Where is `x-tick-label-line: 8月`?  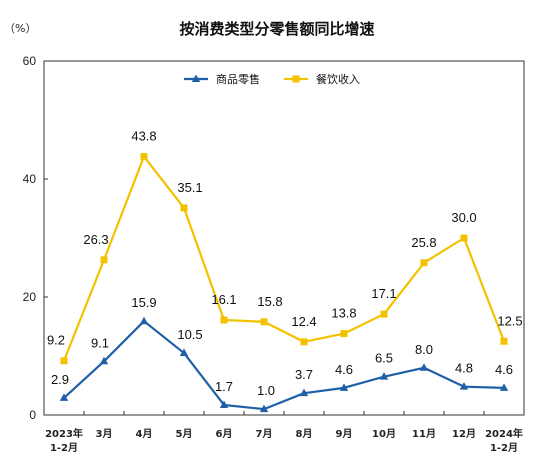 x-tick-label-line: 8月 is located at coordinates (304, 434).